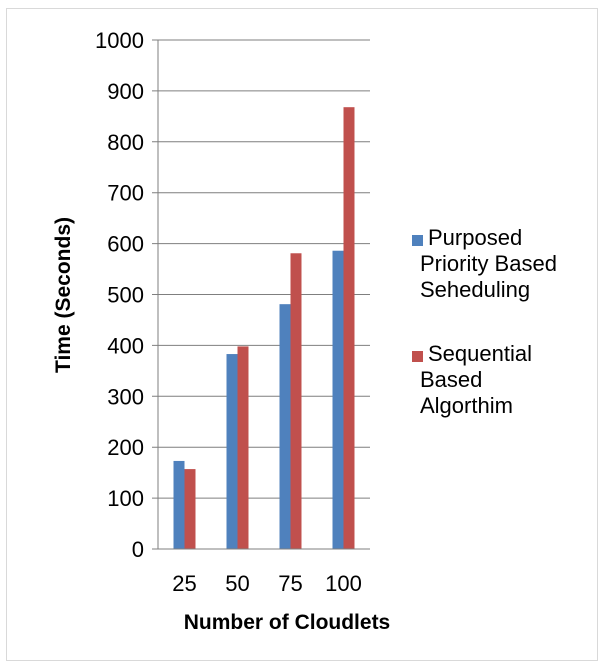 This screenshot has height=669, width=604. Describe the element at coordinates (125, 142) in the screenshot. I see `y-tick-label: 800` at that location.